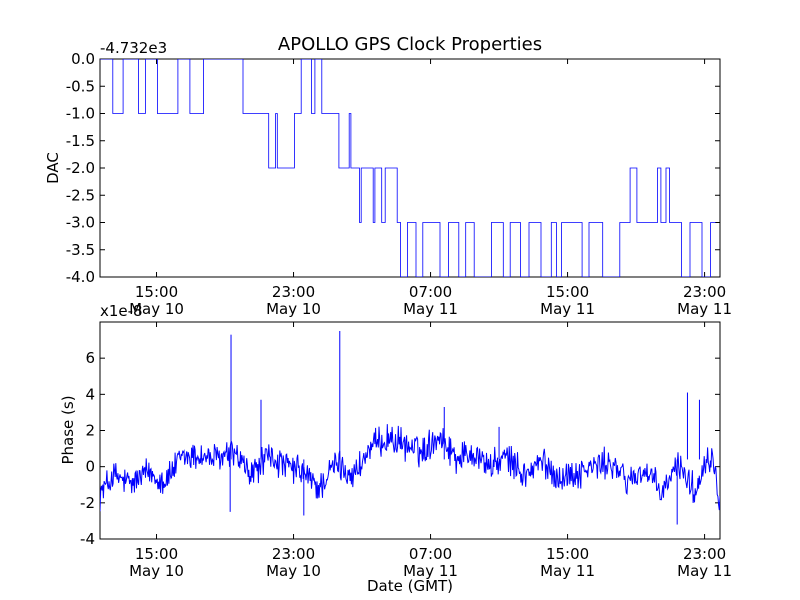 This screenshot has height=600, width=800. Describe the element at coordinates (80, 277) in the screenshot. I see `ytick-label: -4.0` at that location.